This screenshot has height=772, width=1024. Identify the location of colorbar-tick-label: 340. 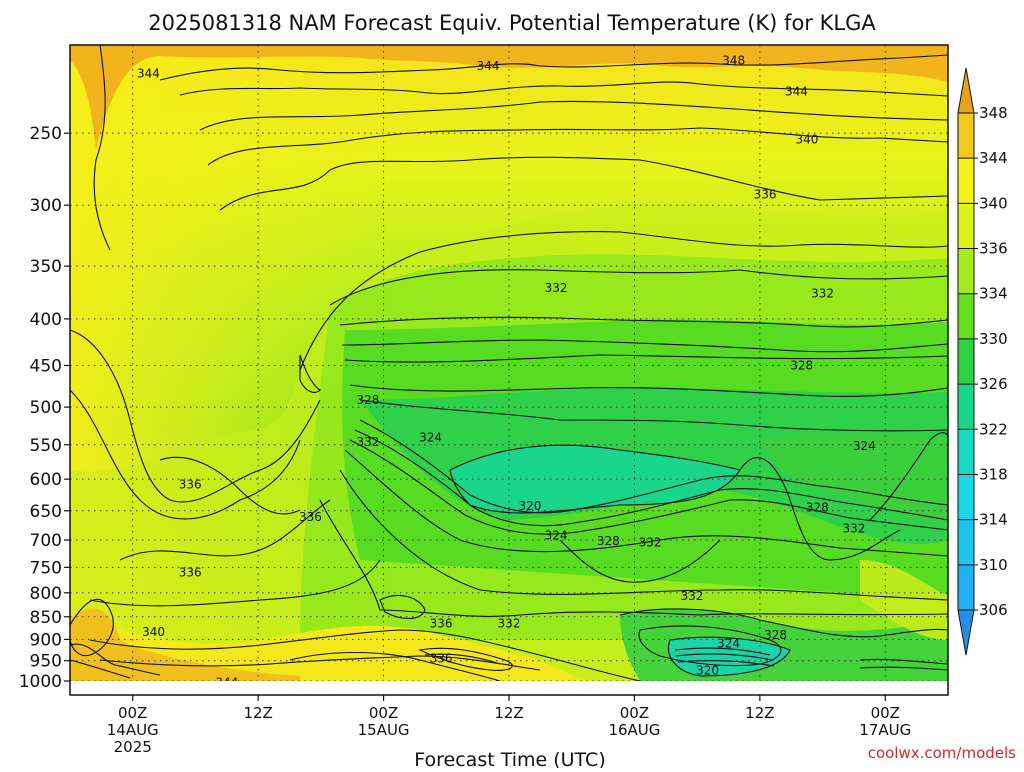
(993, 203).